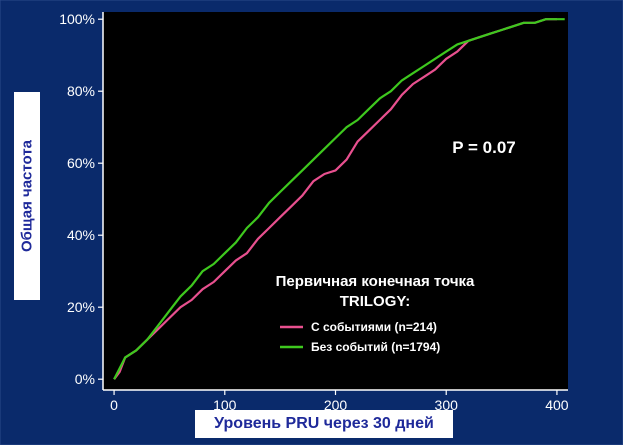 The height and width of the screenshot is (445, 623). What do you see at coordinates (225, 405) in the screenshot?
I see `x-tick-label: 100` at bounding box center [225, 405].